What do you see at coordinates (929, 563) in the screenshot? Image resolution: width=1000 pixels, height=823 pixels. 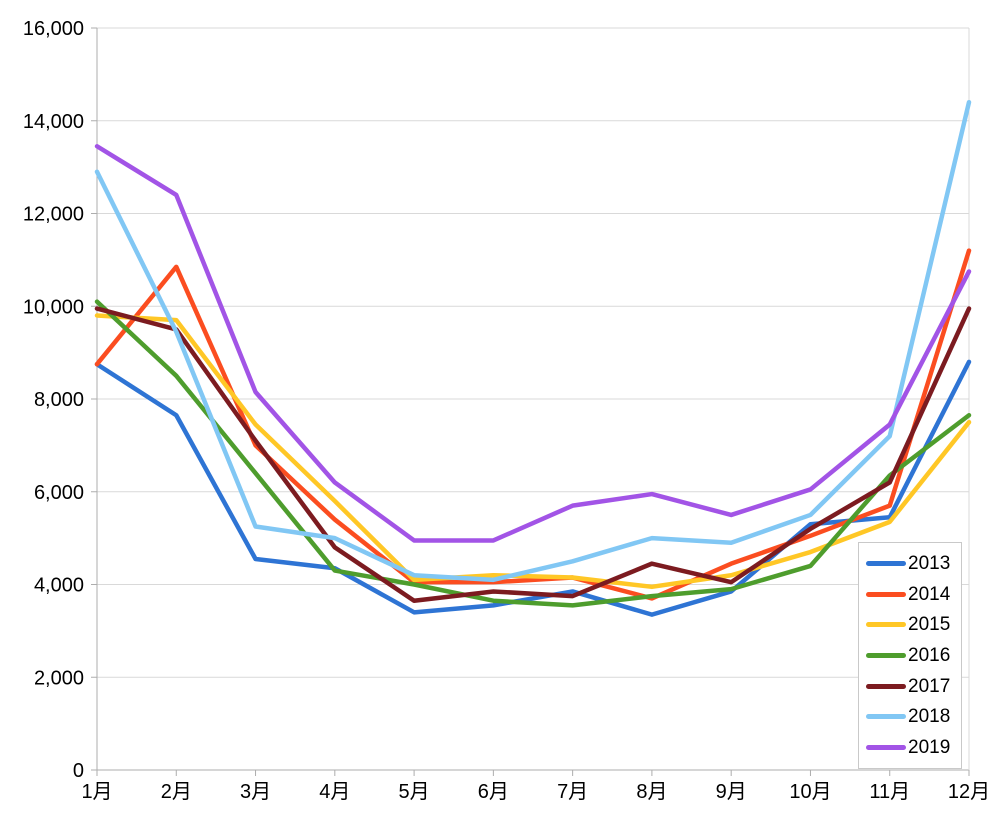 I see `legend-label: 2013` at bounding box center [929, 563].